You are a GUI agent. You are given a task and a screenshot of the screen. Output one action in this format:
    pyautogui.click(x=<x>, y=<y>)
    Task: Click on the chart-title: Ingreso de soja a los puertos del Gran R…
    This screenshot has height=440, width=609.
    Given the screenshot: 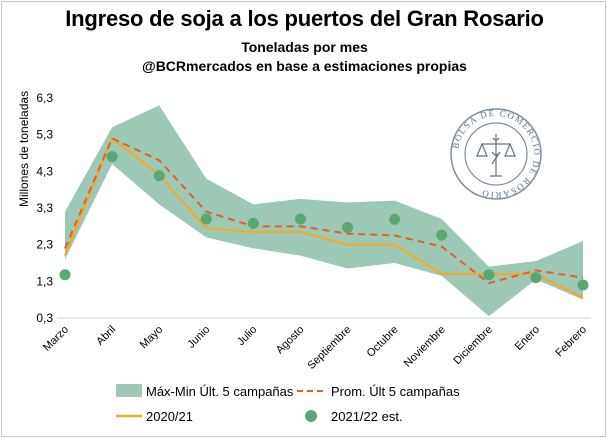 What is the action you would take?
    pyautogui.click(x=304, y=18)
    